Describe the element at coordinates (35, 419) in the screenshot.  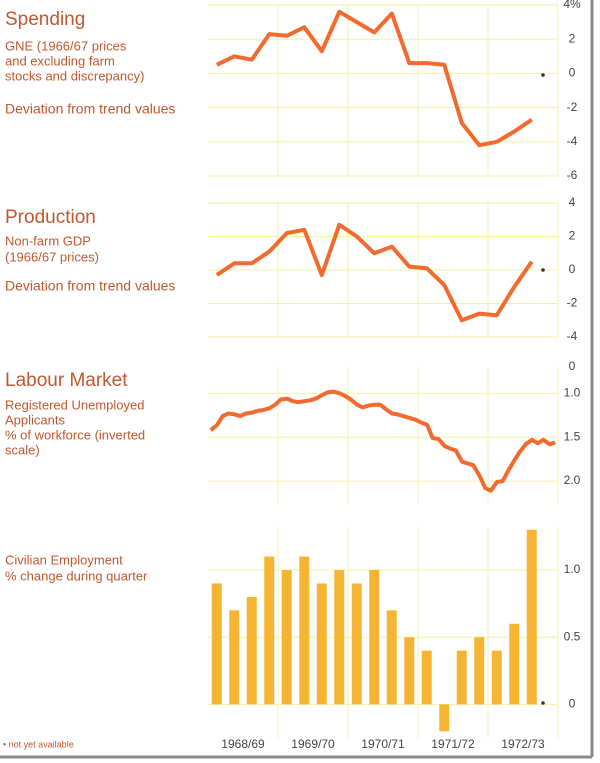
I see `panel-subtitle: Applicants` at that location.